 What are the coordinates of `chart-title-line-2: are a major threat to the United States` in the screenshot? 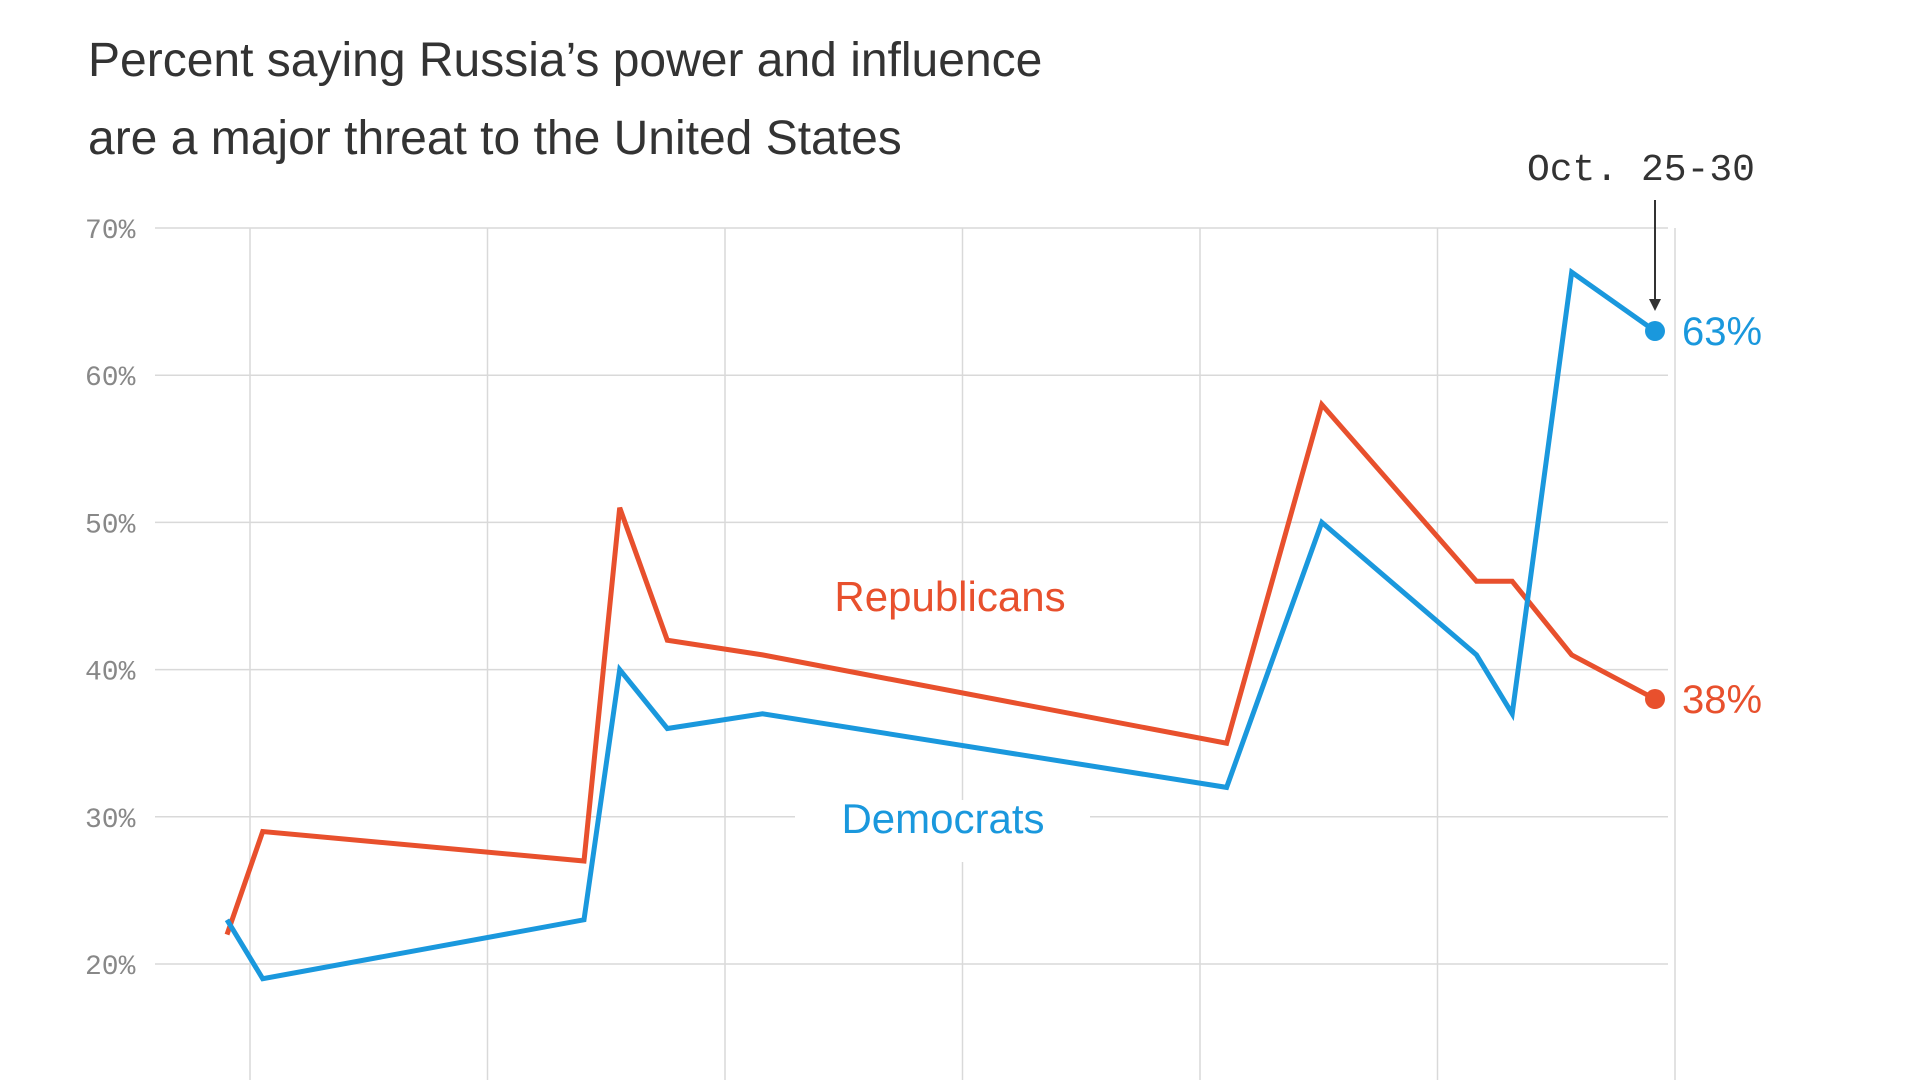 It's located at (495, 138).